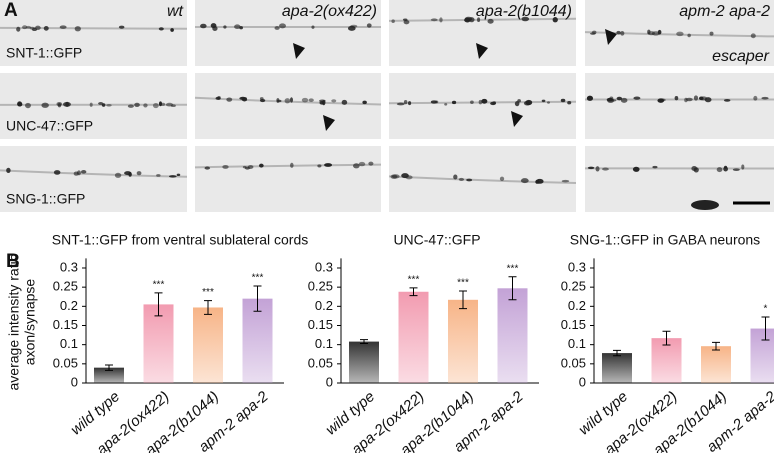  I want to click on panel-label: A, so click(11, 10).